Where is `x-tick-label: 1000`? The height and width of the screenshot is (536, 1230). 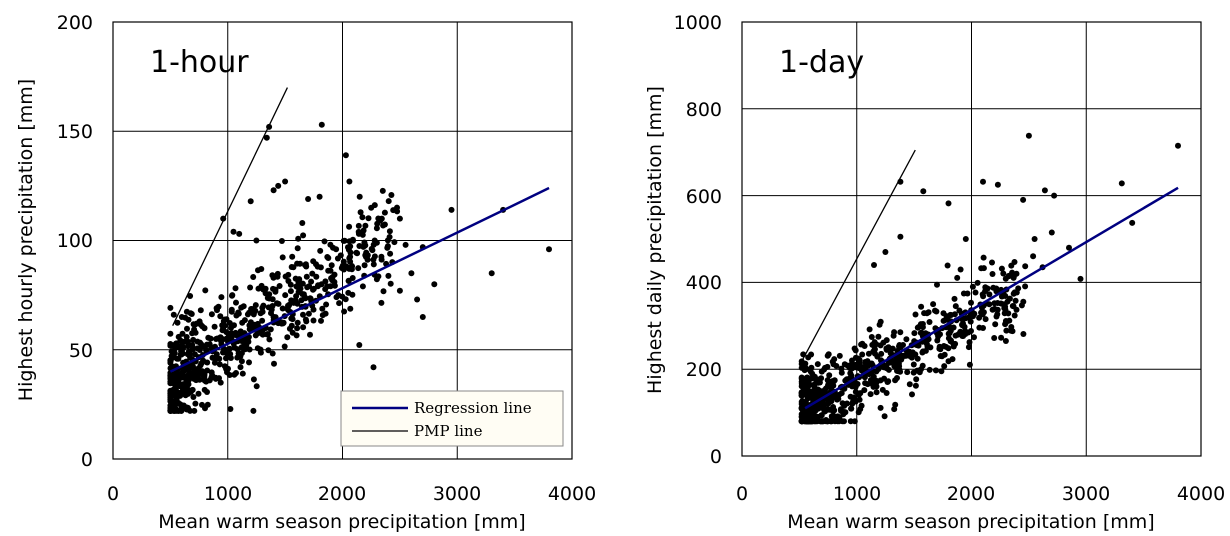 x-tick-label: 1000 is located at coordinates (228, 494).